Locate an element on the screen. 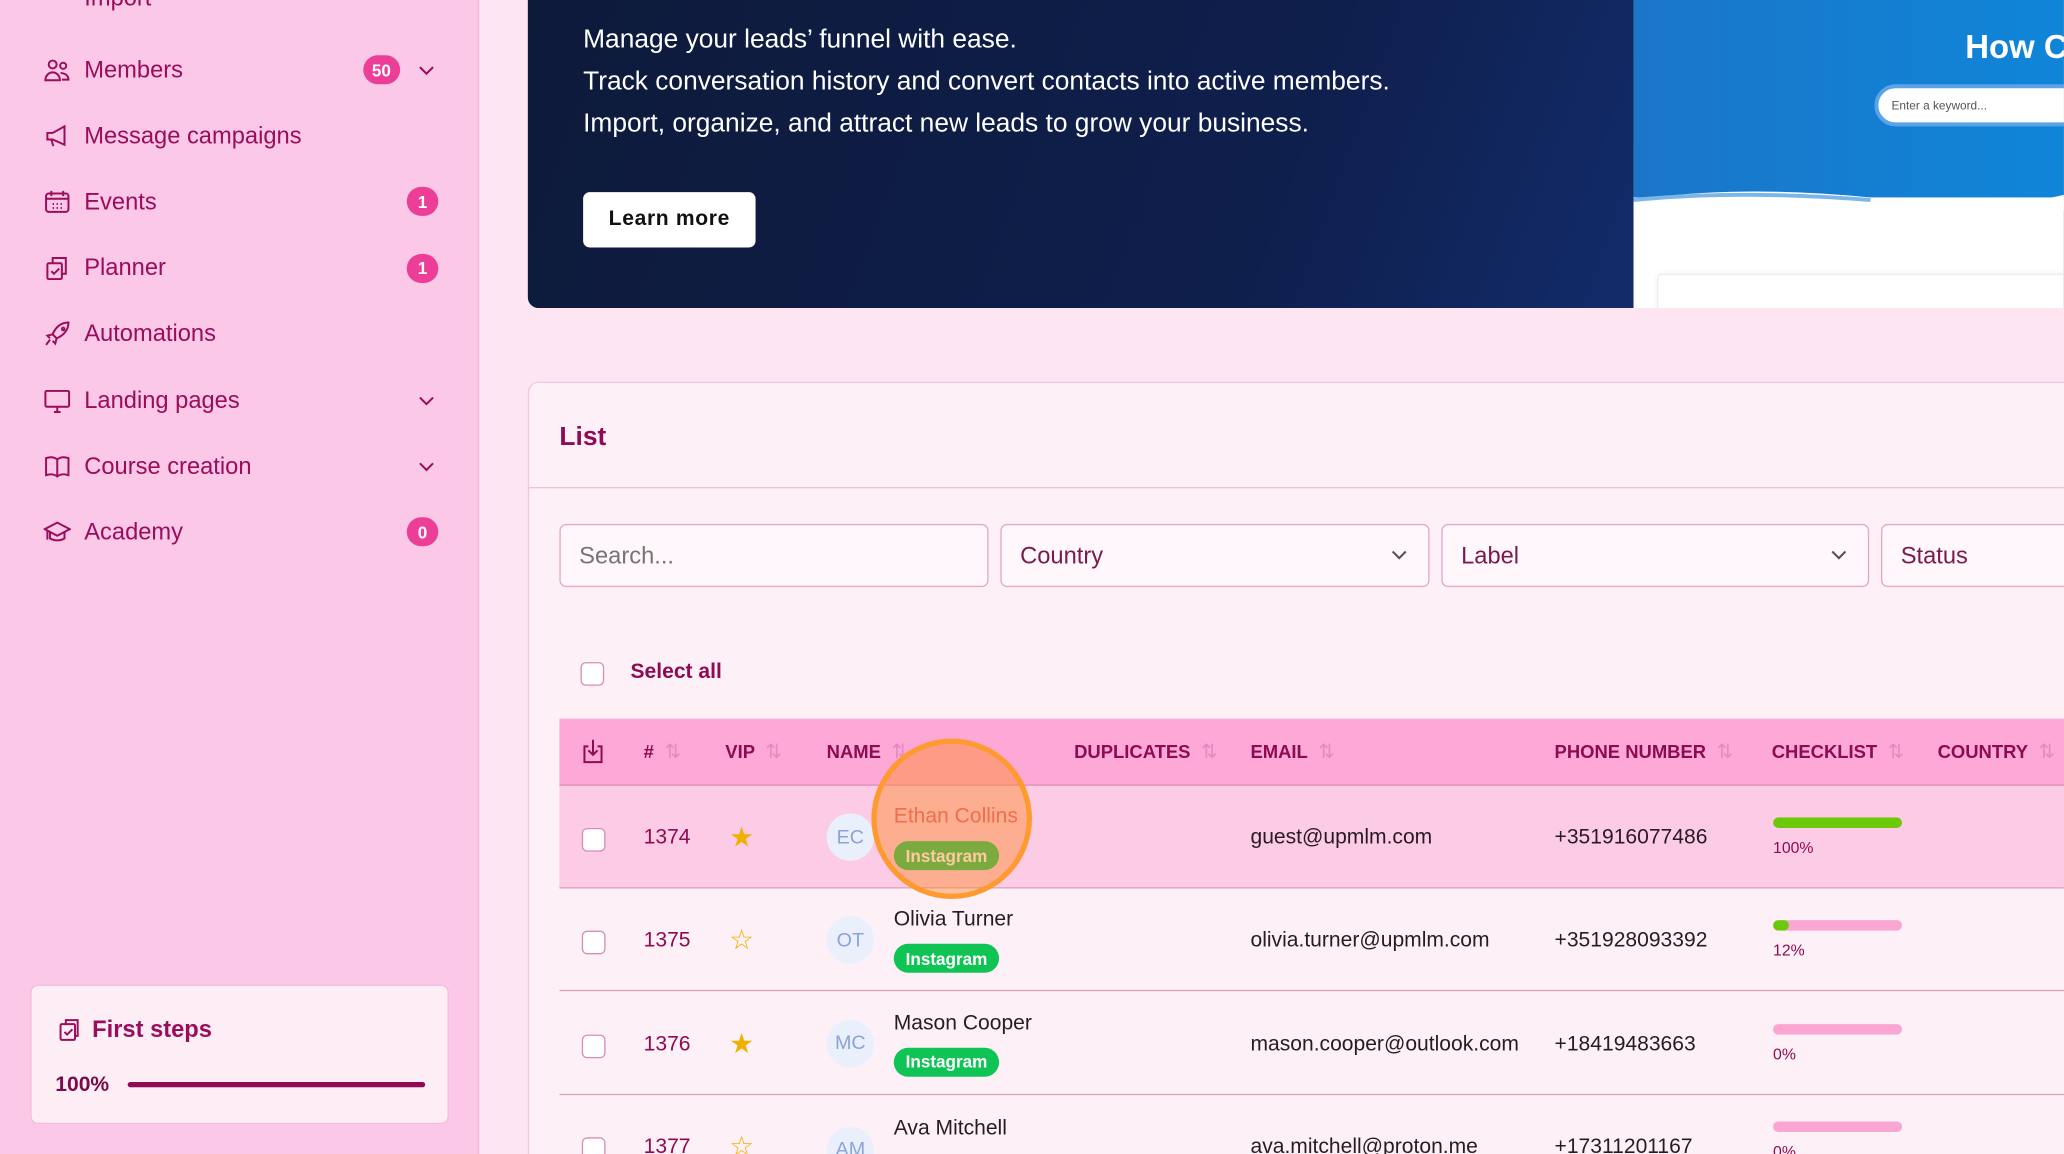 The width and height of the screenshot is (2064, 1154). column-label: EMAIL is located at coordinates (1279, 752).